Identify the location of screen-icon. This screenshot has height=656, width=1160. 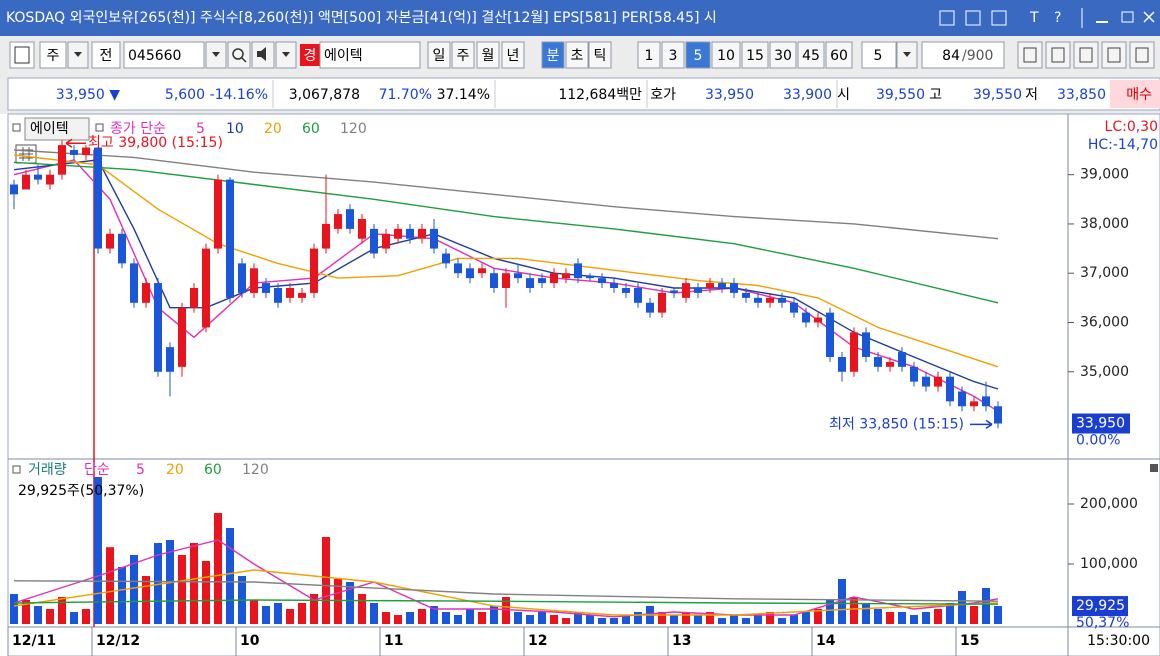
(22, 55).